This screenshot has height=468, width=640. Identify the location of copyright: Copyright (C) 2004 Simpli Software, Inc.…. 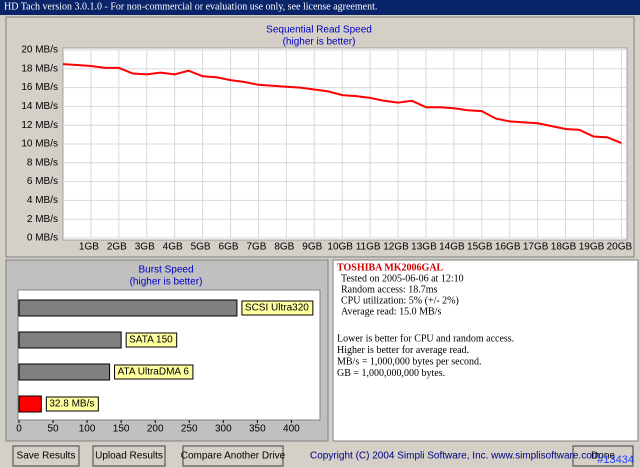
(455, 456).